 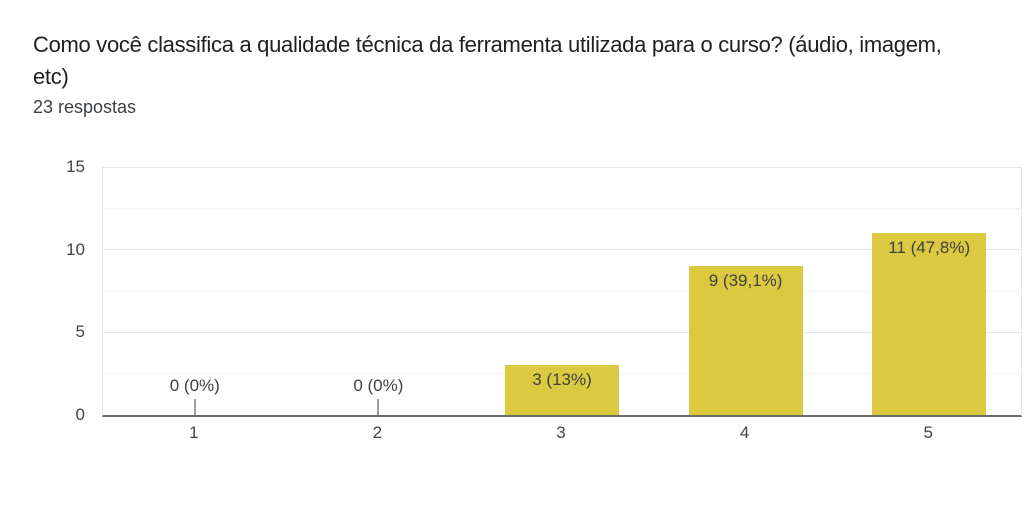 What do you see at coordinates (377, 432) in the screenshot?
I see `x-axis-tick-label: 2` at bounding box center [377, 432].